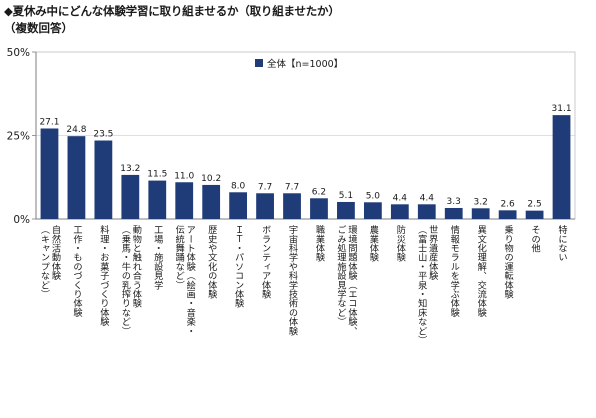 The image size is (596, 418). Describe the element at coordinates (507, 204) in the screenshot. I see `bar-value-label: 2.6` at that location.